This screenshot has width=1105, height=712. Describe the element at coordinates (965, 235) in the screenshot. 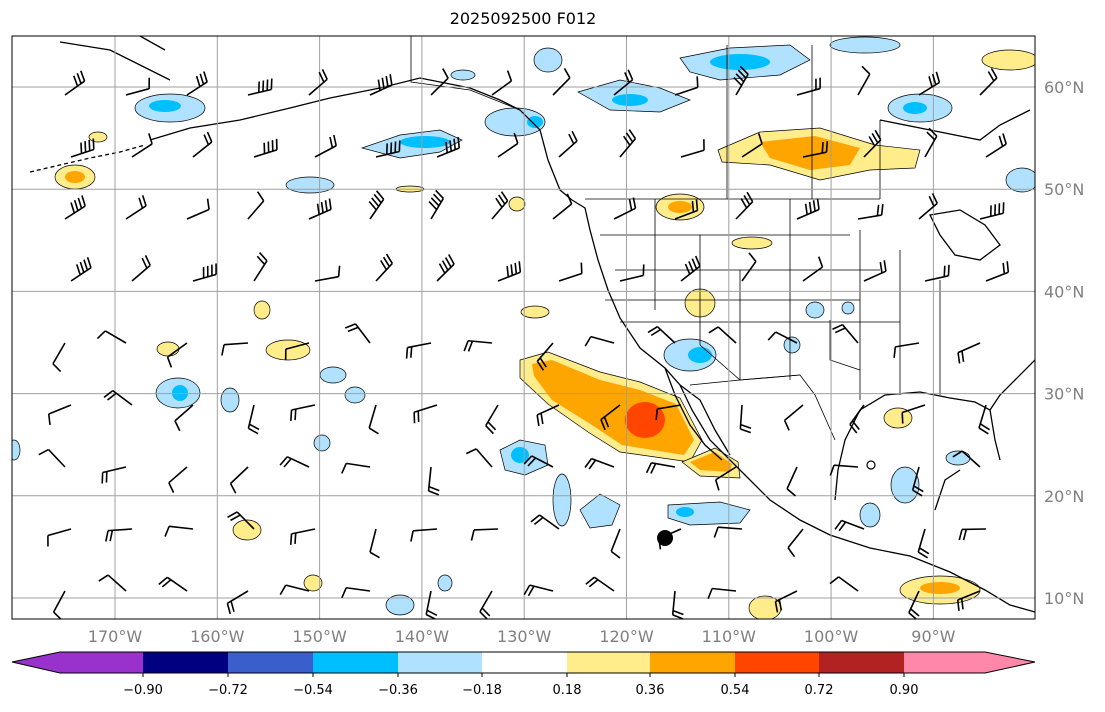

I see `great-lakes` at that location.